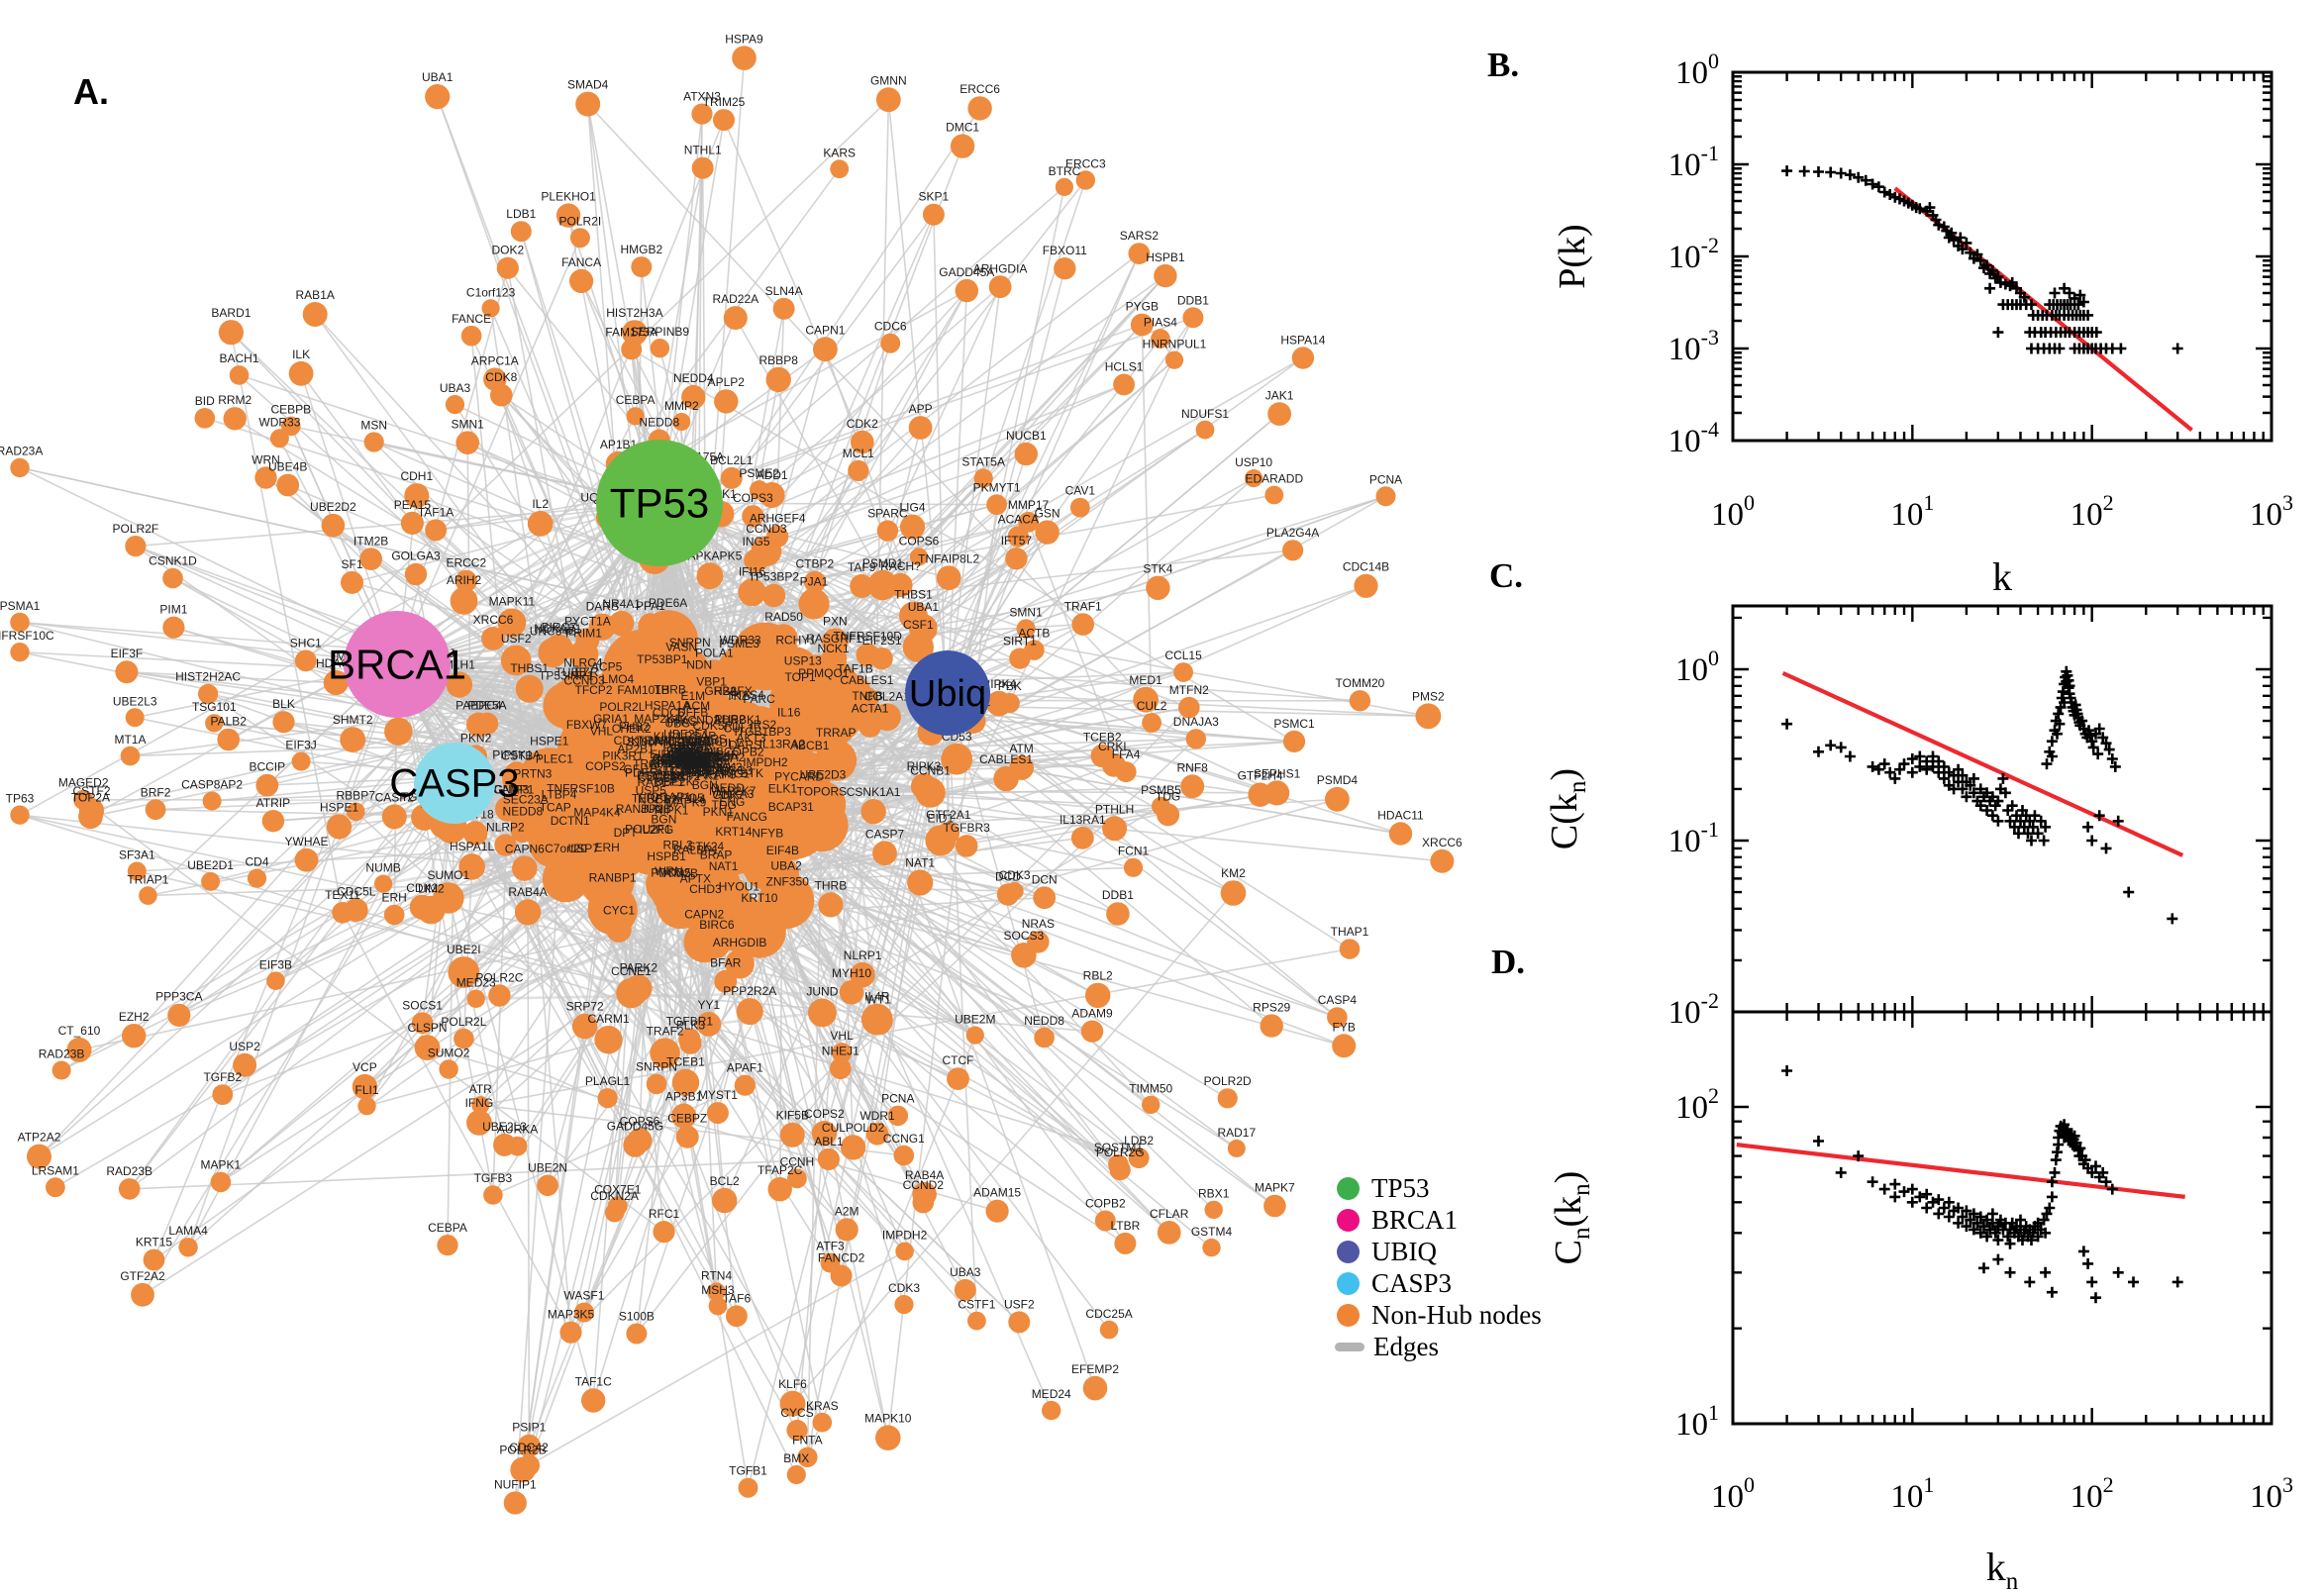  What do you see at coordinates (518, 1130) in the screenshot?
I see `gene-label: AURKA` at bounding box center [518, 1130].